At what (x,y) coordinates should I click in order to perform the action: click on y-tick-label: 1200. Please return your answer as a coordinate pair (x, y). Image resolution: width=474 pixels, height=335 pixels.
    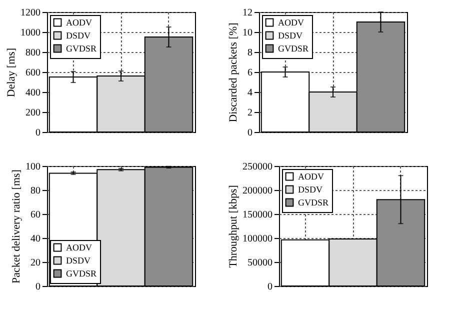
    Looking at the image, I should click on (30, 13).